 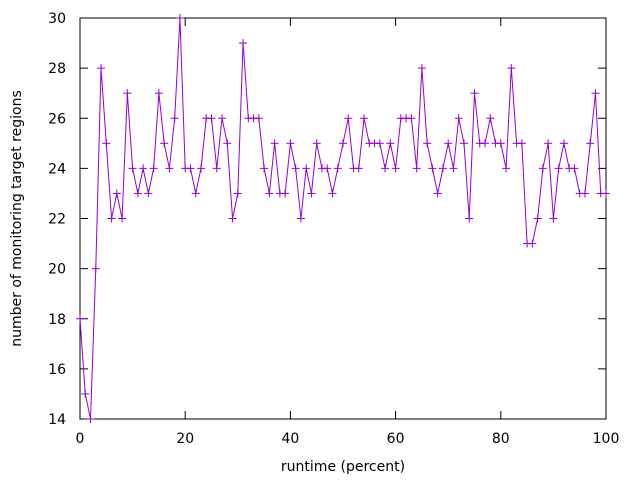 What do you see at coordinates (606, 439) in the screenshot?
I see `x-tick-label: 100` at bounding box center [606, 439].